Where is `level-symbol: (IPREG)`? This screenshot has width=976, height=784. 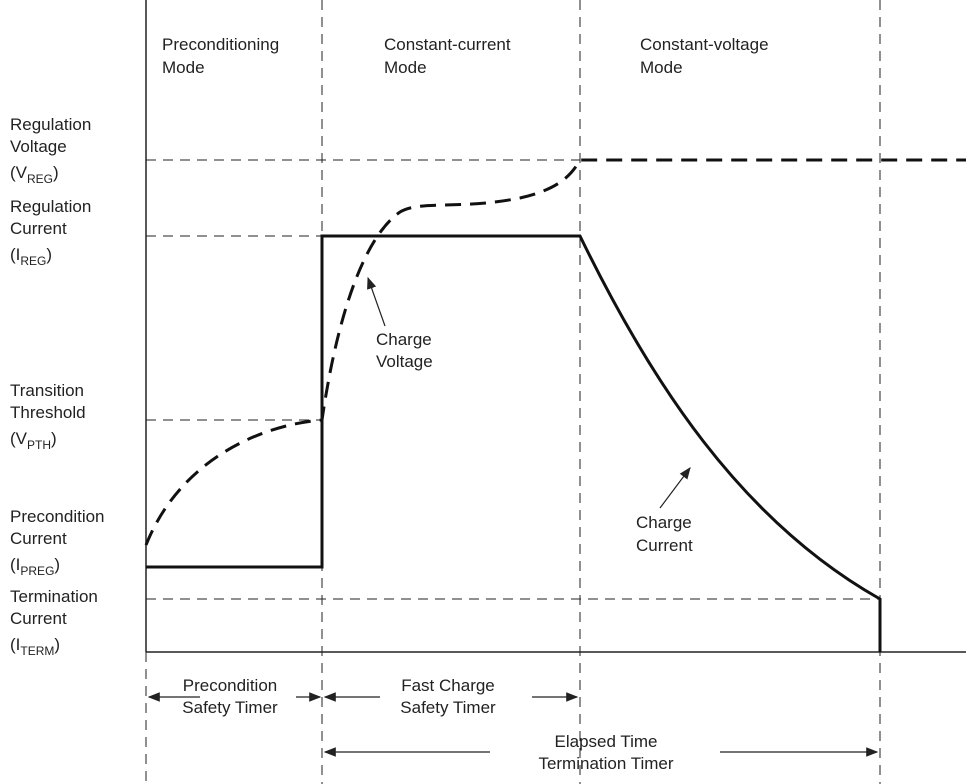 level-symbol: (IPREG) is located at coordinates (35, 566).